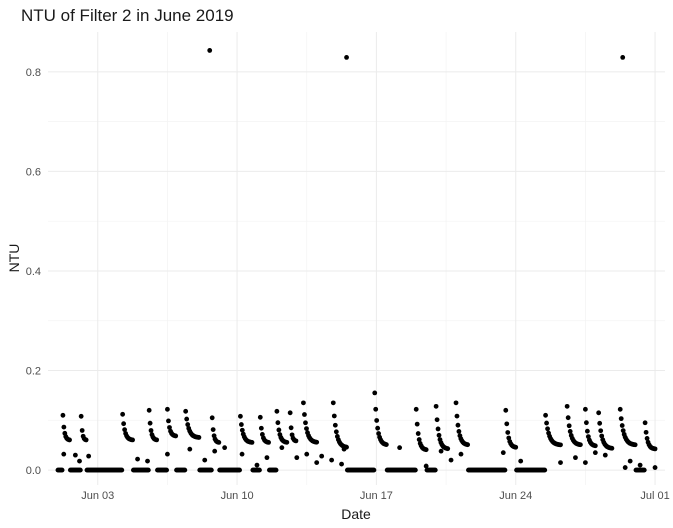  I want to click on x-tick-label: Jun 24, so click(515, 496).